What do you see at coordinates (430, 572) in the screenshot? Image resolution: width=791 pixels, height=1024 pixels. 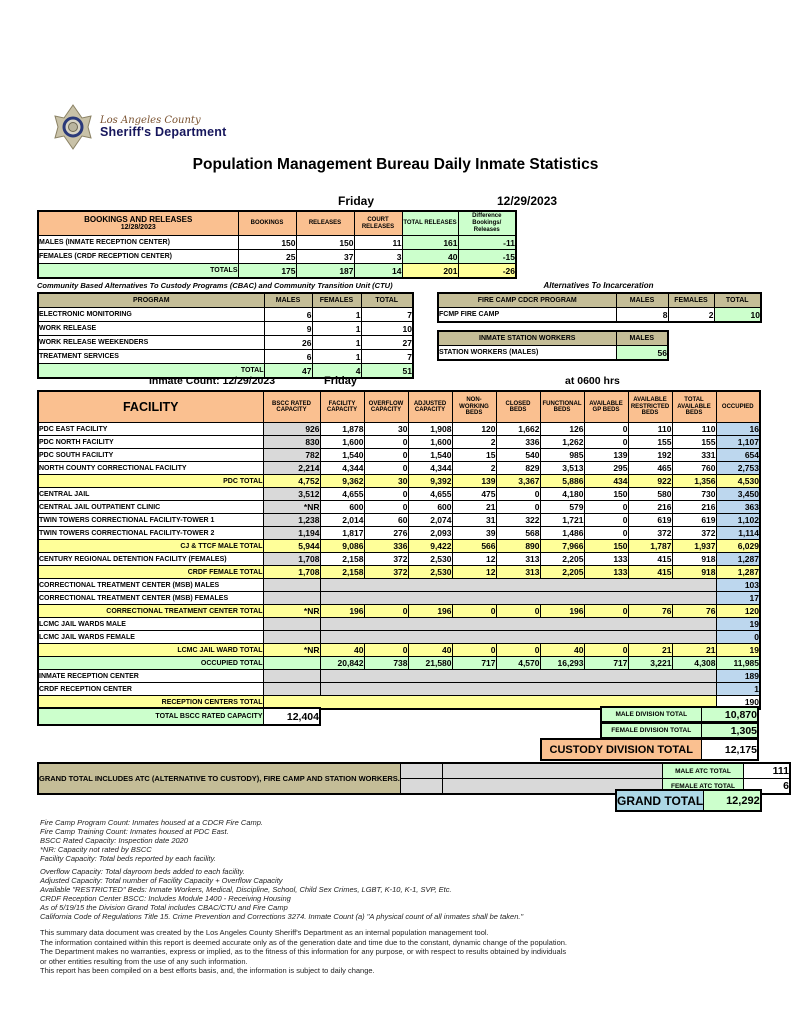 I see `stat-cell: 2,530` at bounding box center [430, 572].